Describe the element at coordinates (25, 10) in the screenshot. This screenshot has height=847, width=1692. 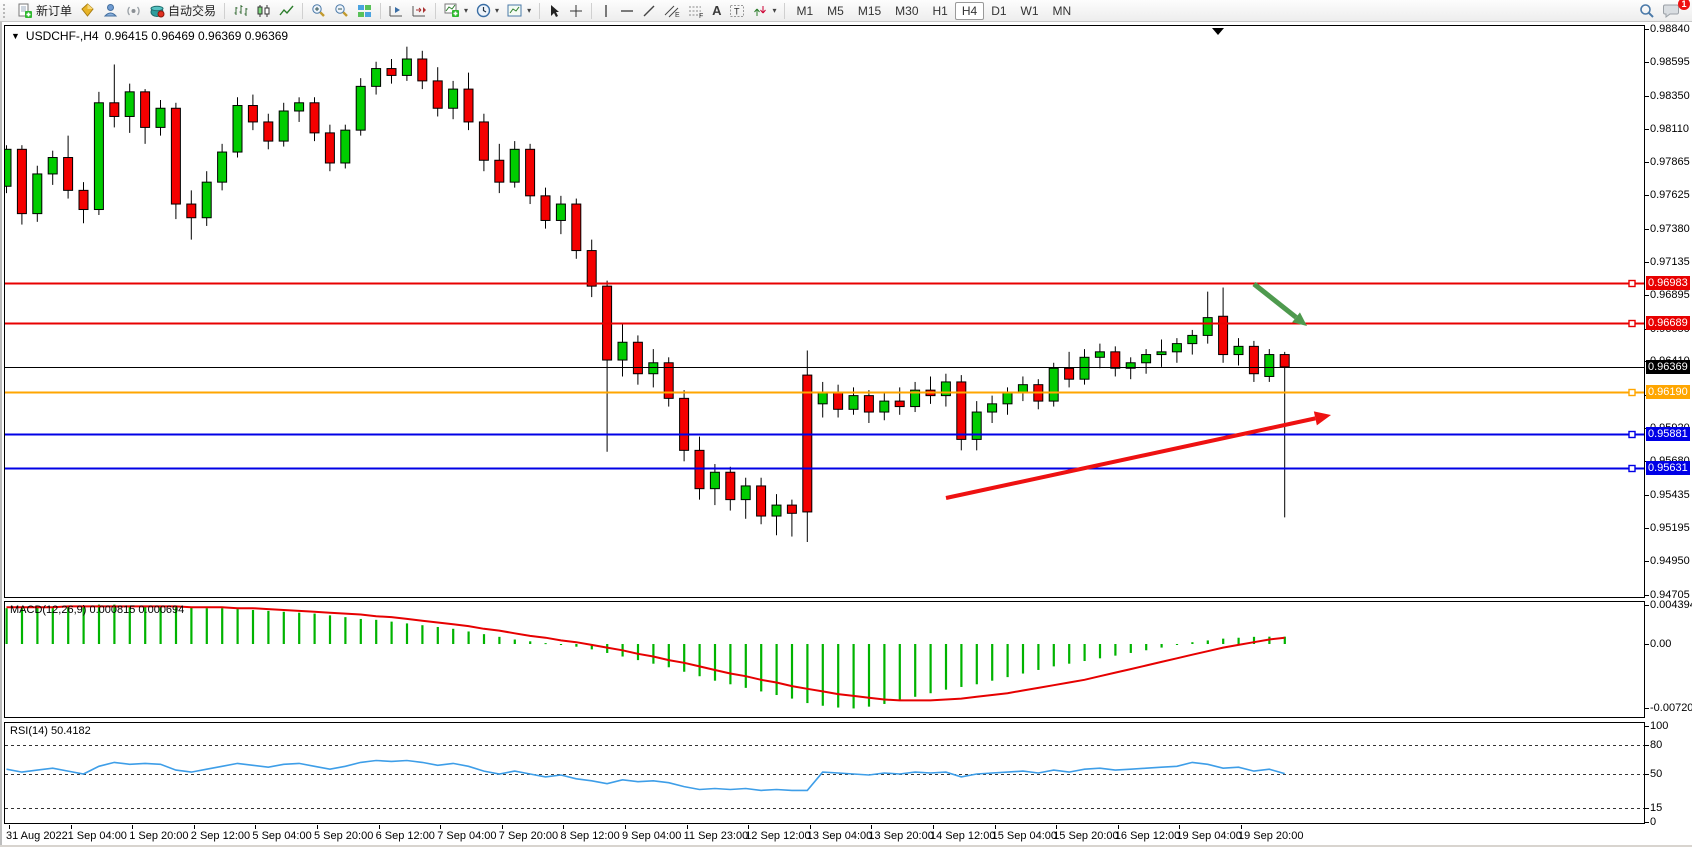
I see `new-order-icon` at that location.